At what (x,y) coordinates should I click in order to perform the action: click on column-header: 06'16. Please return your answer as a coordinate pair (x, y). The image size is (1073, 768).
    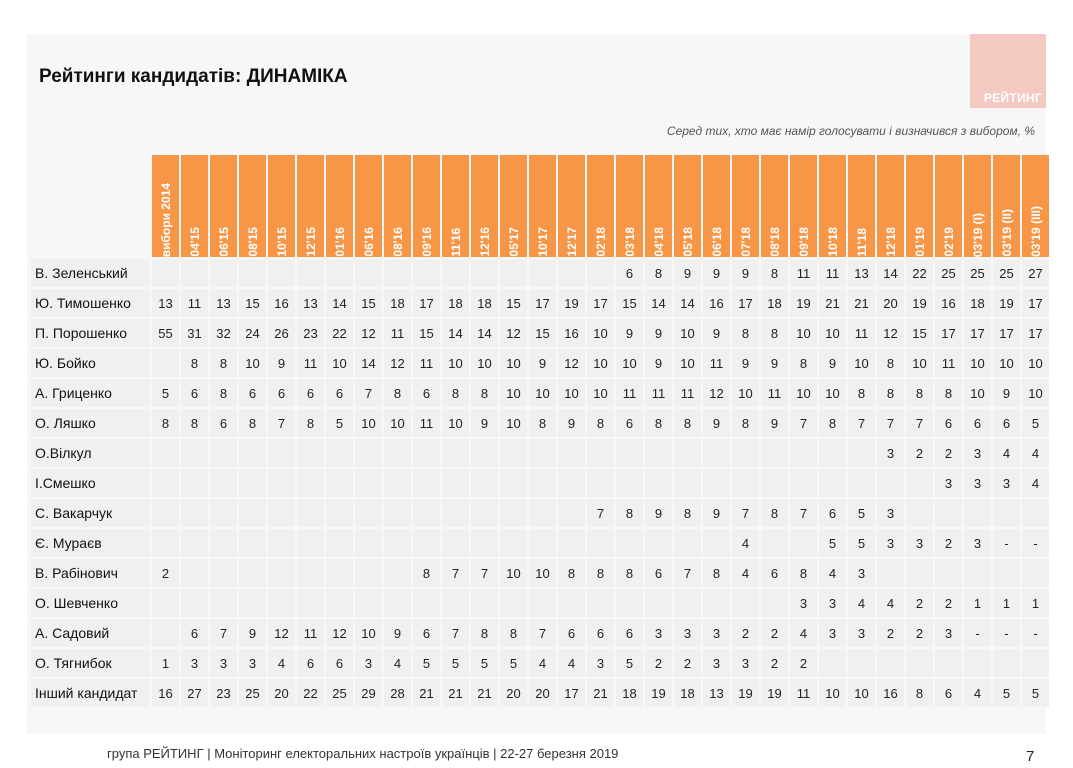
    Looking at the image, I should click on (368, 206).